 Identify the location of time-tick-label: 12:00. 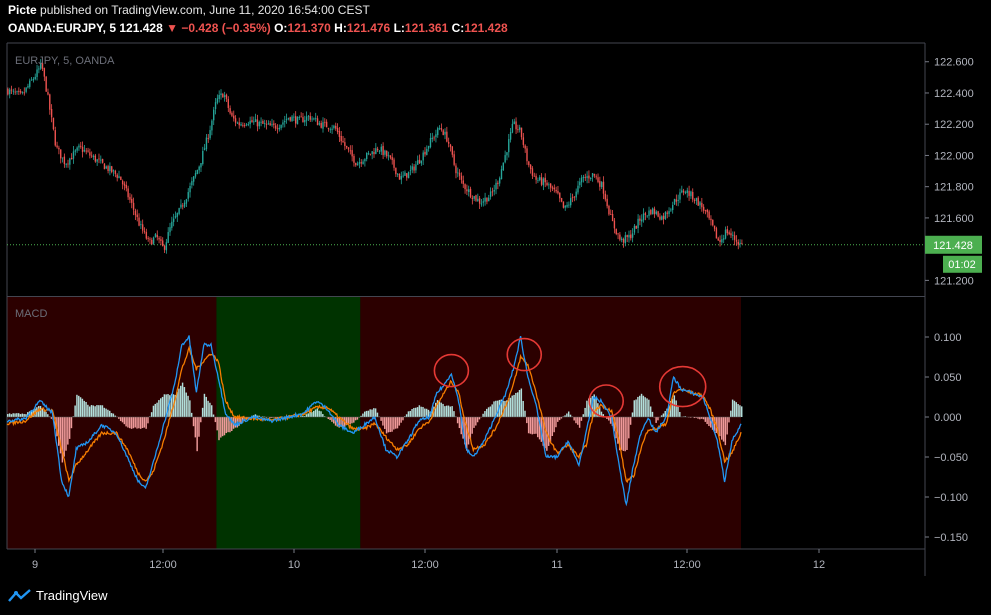
(687, 565).